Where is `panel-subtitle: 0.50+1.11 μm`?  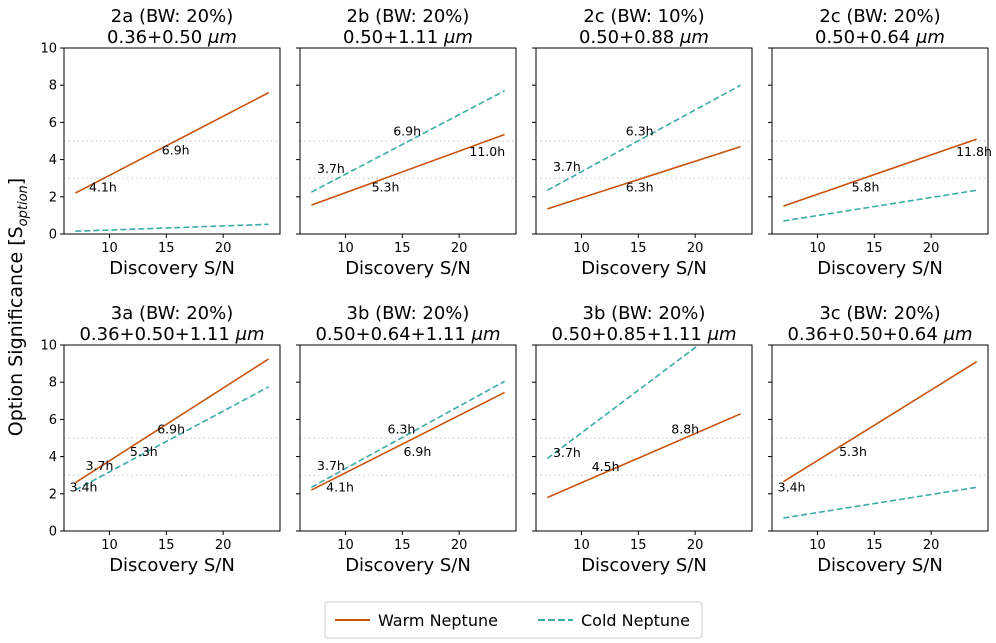 panel-subtitle: 0.50+1.11 μm is located at coordinates (408, 37).